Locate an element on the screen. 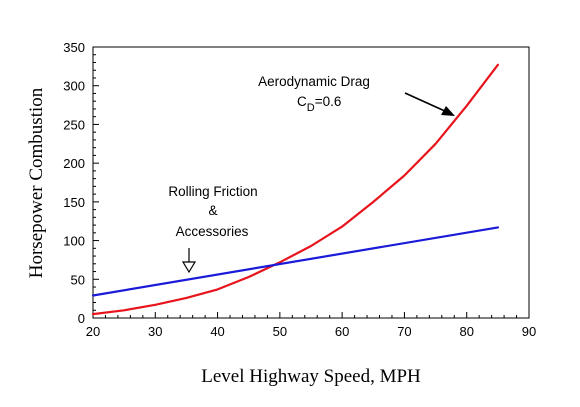  x-axis-title: Level Highway Speed, MPH is located at coordinates (311, 376).